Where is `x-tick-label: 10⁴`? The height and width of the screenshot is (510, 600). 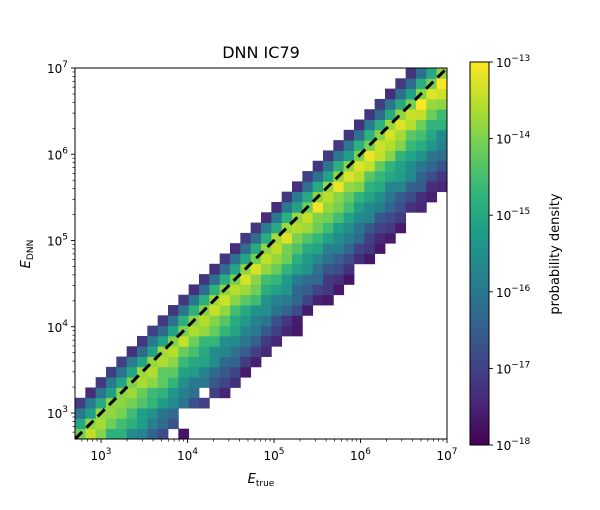
x-tick-label: 10⁴ is located at coordinates (187, 455).